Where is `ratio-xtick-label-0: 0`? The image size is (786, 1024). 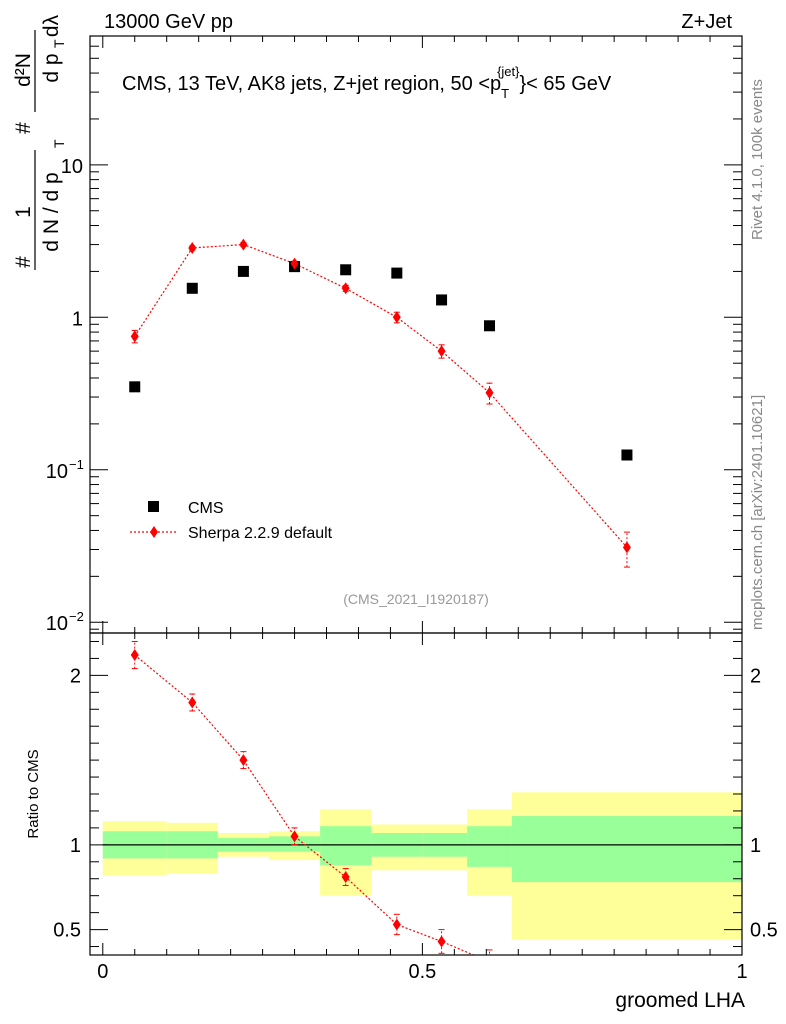 ratio-xtick-label-0: 0 is located at coordinates (102, 972).